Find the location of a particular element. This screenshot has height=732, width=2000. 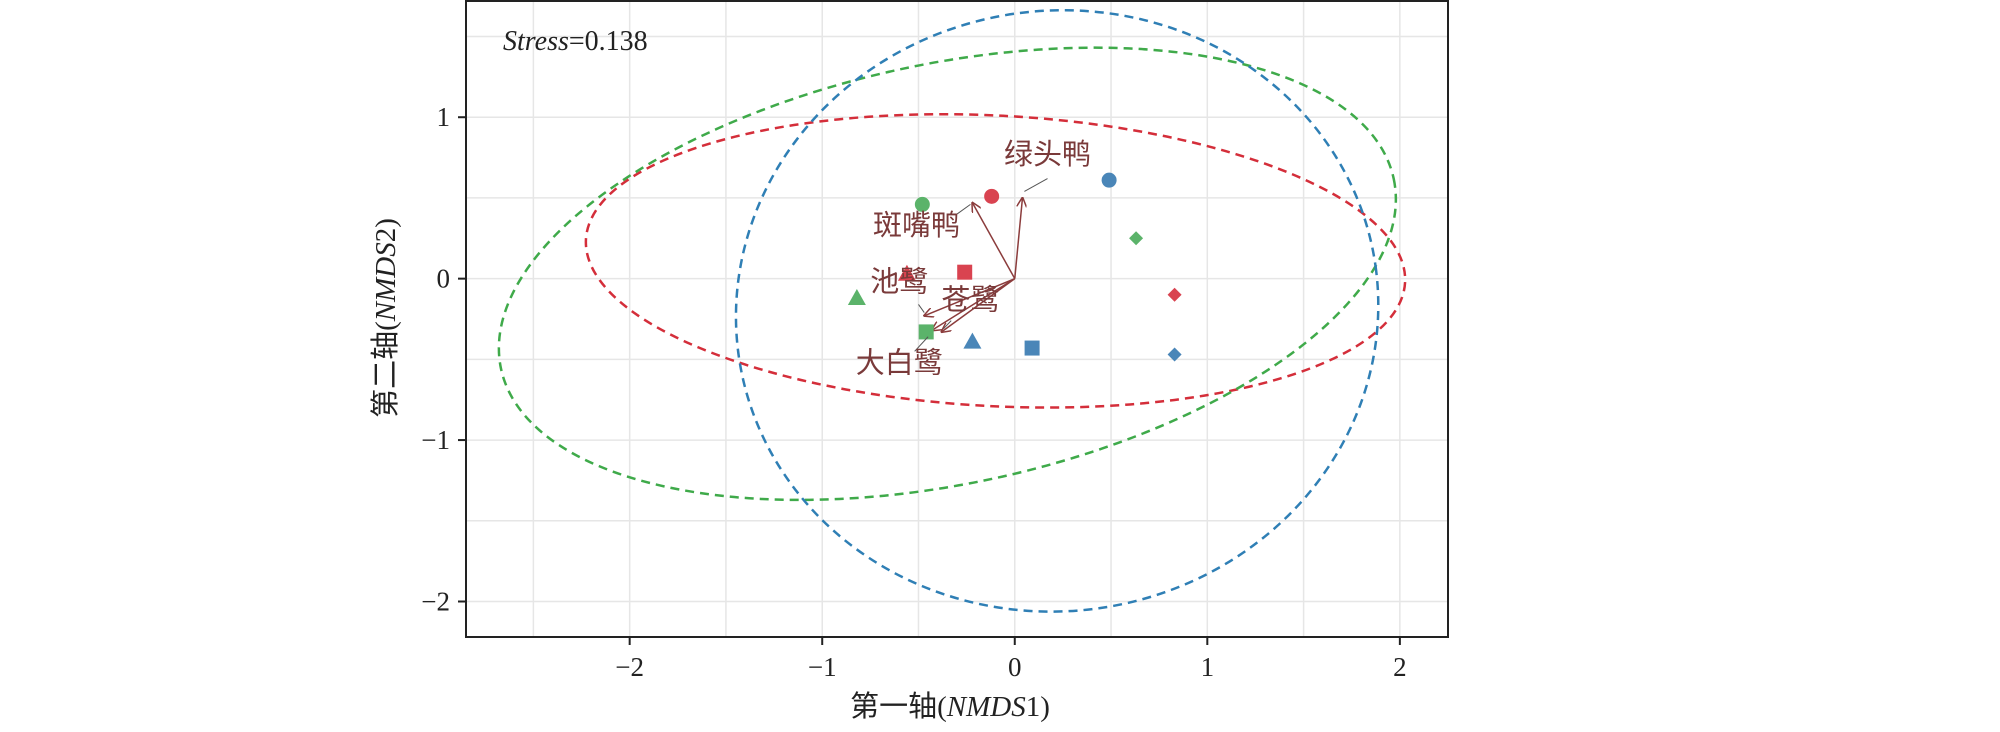

y-axis-title: 第二轴(NMDS2) is located at coordinates (385, 318).